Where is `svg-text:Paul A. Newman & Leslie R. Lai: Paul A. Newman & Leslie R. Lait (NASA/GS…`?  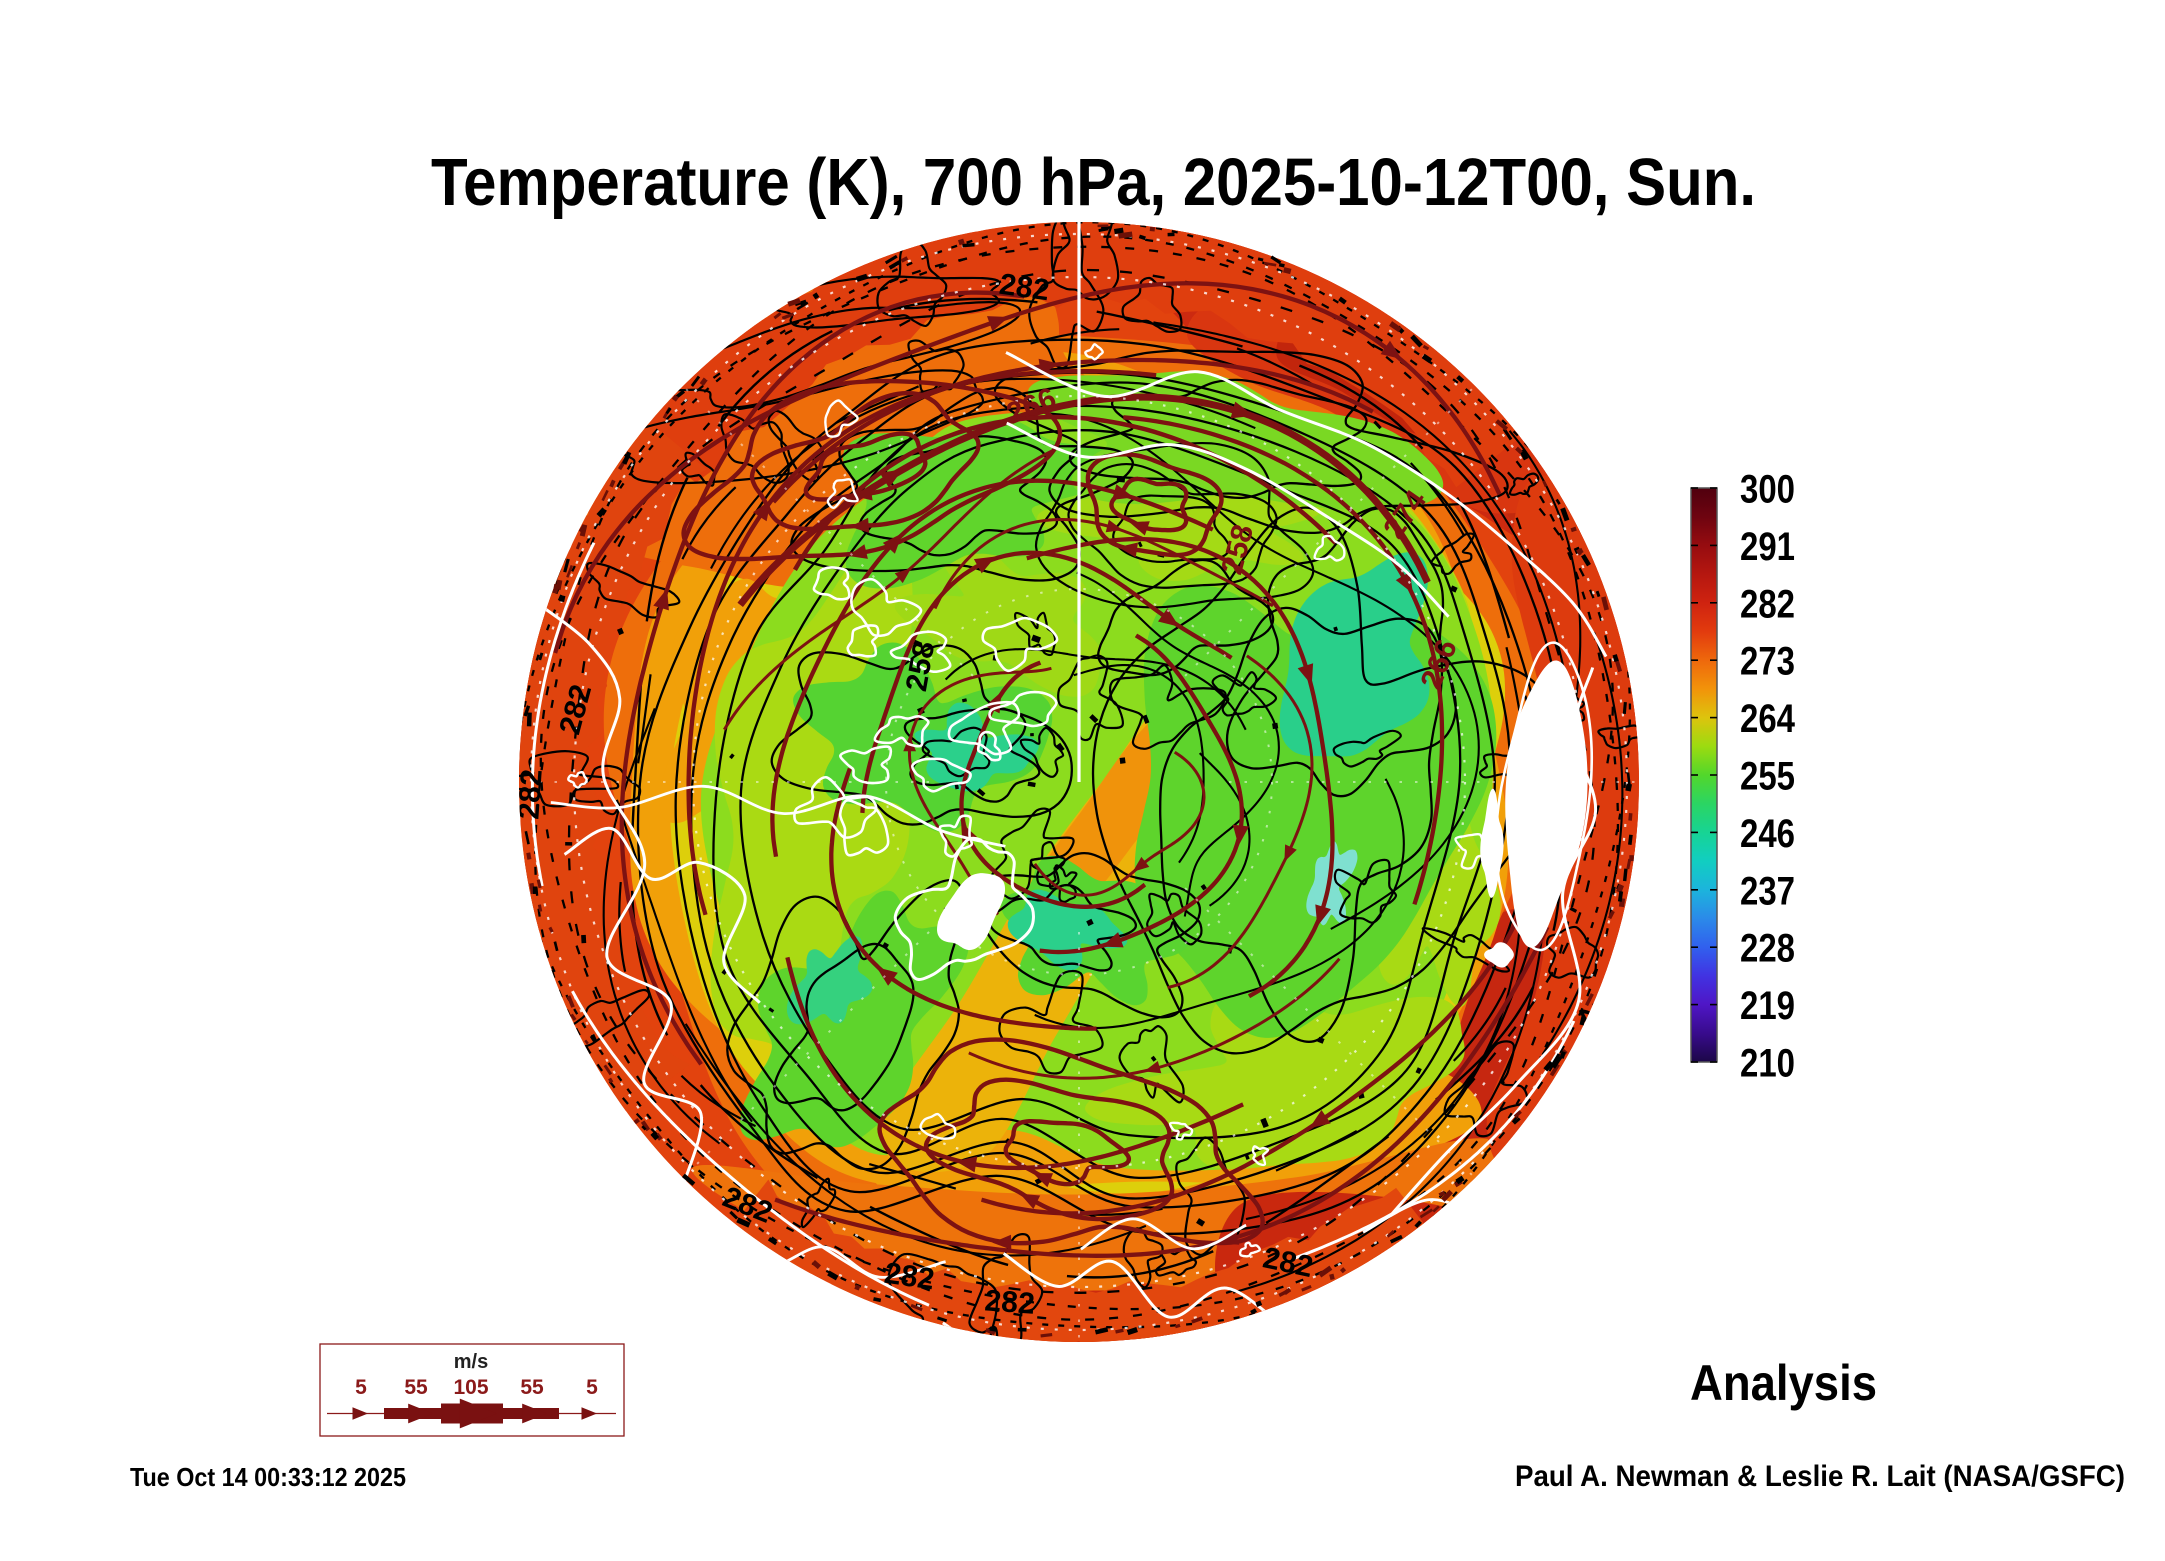 svg-text:Paul A. Newman & Leslie R. Lai: Paul A. Newman & Leslie R. Lait (NASA/GS… is located at coordinates (1820, 1476).